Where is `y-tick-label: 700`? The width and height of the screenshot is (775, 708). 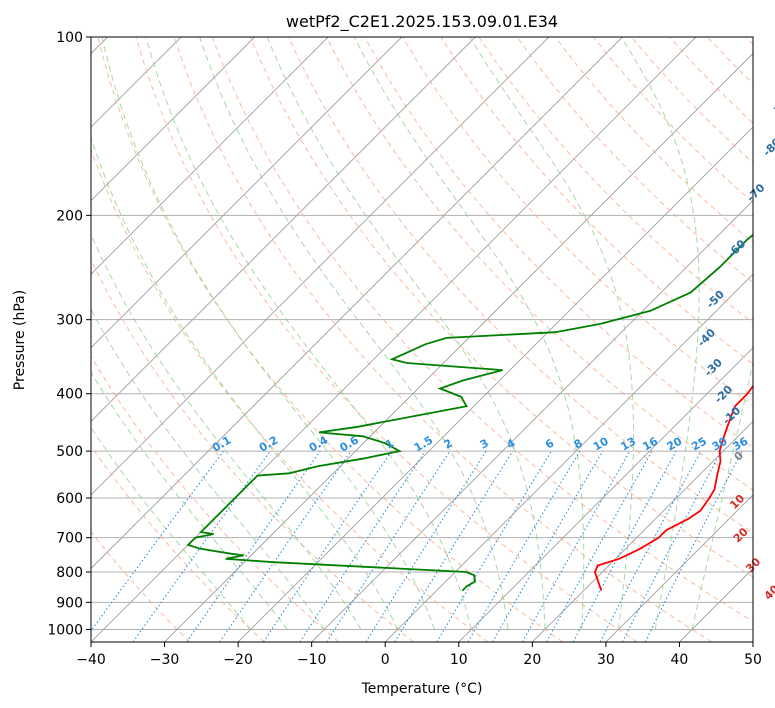 y-tick-label: 700 is located at coordinates (69, 539).